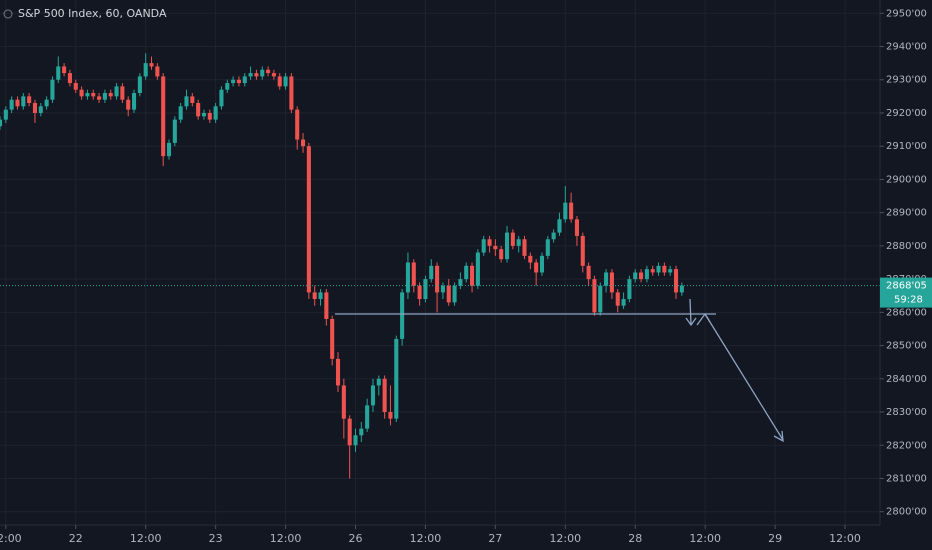  I want to click on series-icon, so click(8, 14).